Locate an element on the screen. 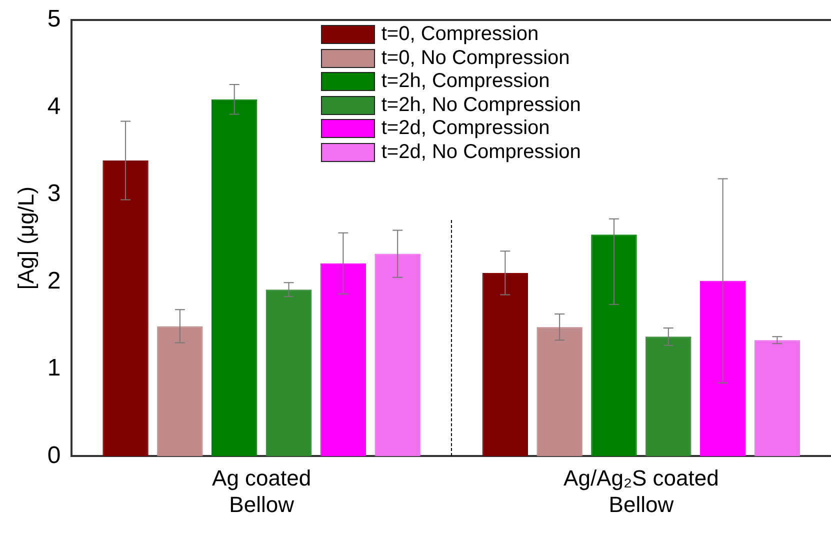 This screenshot has width=831, height=539. legend-label: t=2h, No Compression is located at coordinates (481, 105).